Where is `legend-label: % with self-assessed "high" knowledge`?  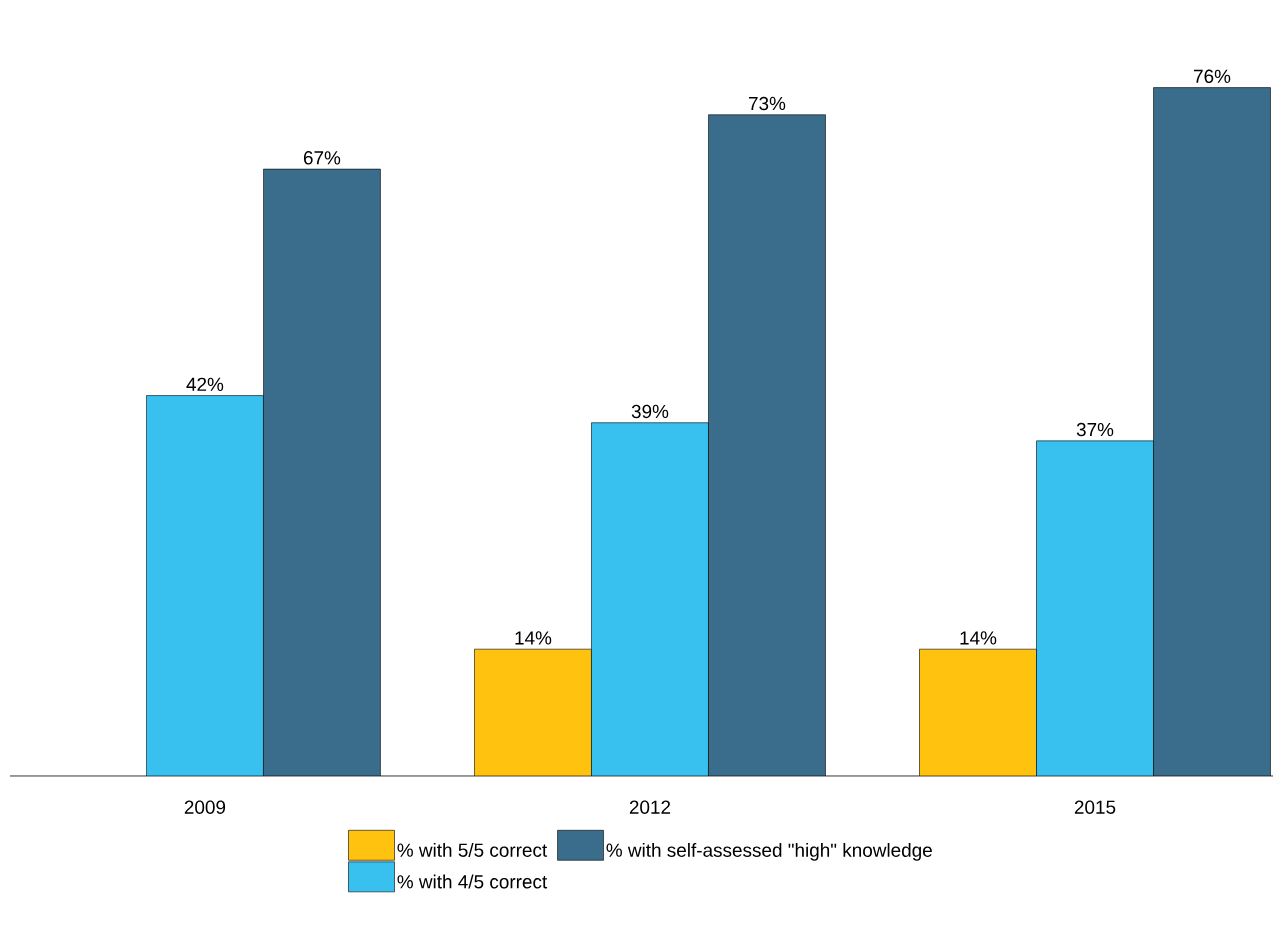
legend-label: % with self-assessed "high" knowledge is located at coordinates (769, 852).